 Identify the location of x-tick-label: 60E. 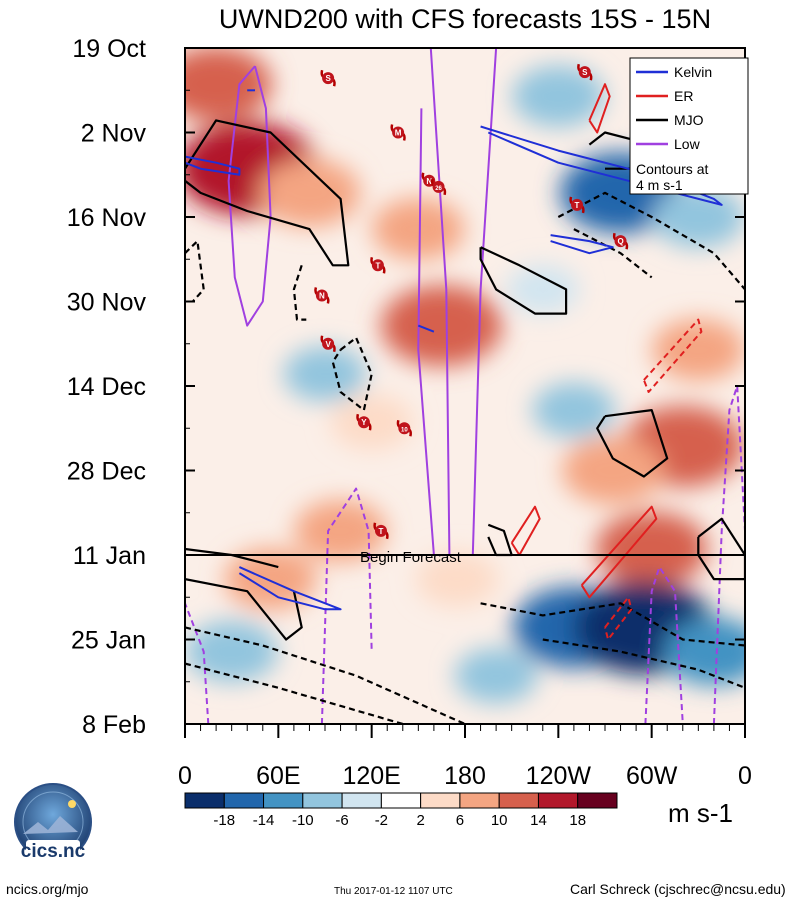
(278, 776).